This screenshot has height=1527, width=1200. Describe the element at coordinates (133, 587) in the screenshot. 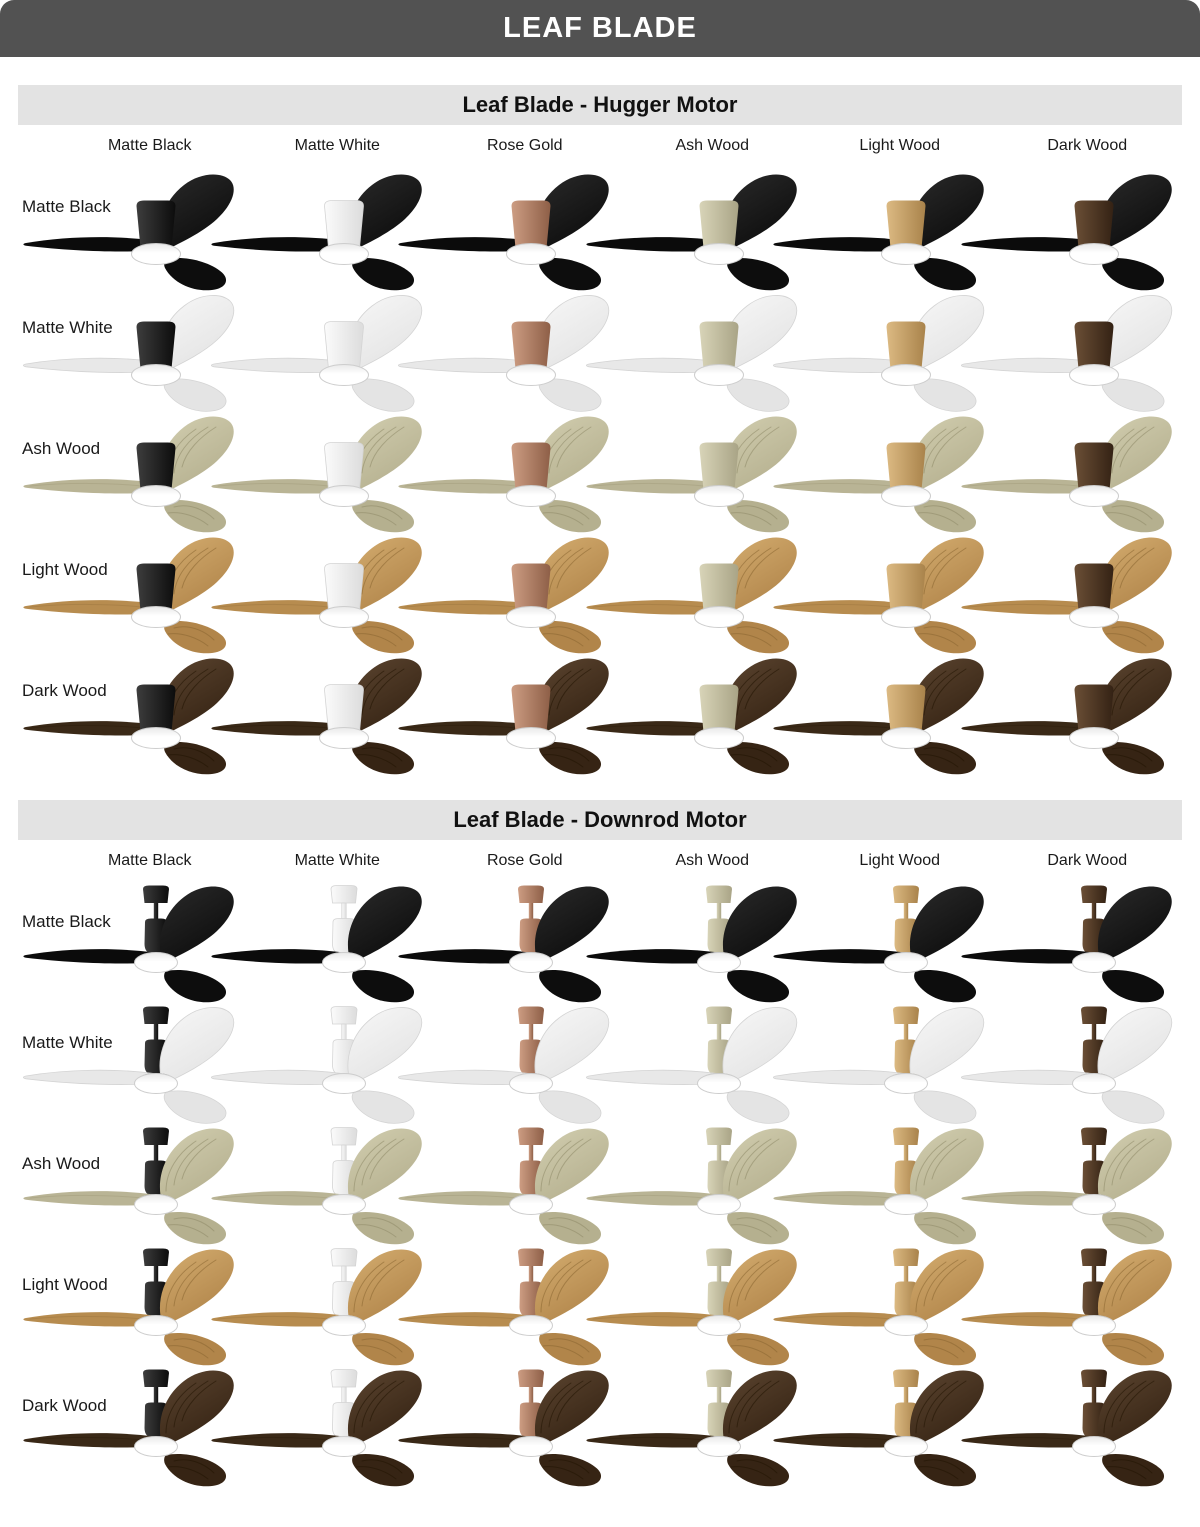

I see `fan-hugger-motor-matte-black-blades-light-wood` at that location.